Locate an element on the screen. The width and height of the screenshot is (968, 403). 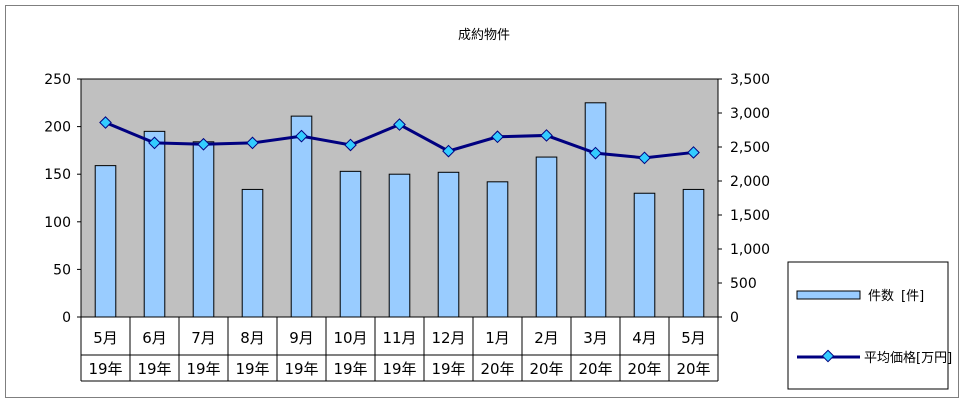
left-tick-label: 200 is located at coordinates (57, 128).